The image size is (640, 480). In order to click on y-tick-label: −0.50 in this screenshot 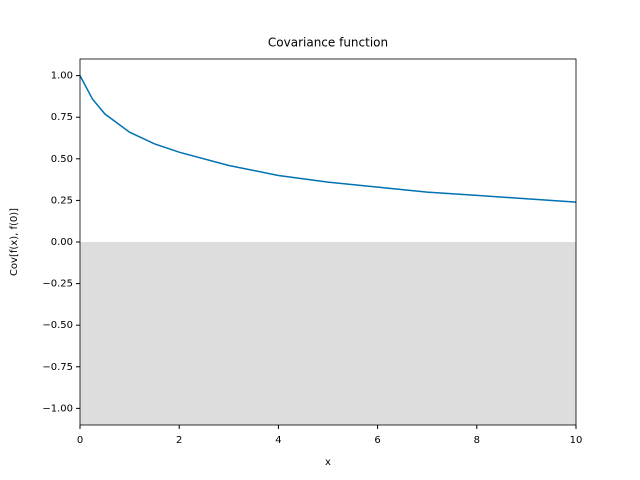, I will do `click(57, 325)`.